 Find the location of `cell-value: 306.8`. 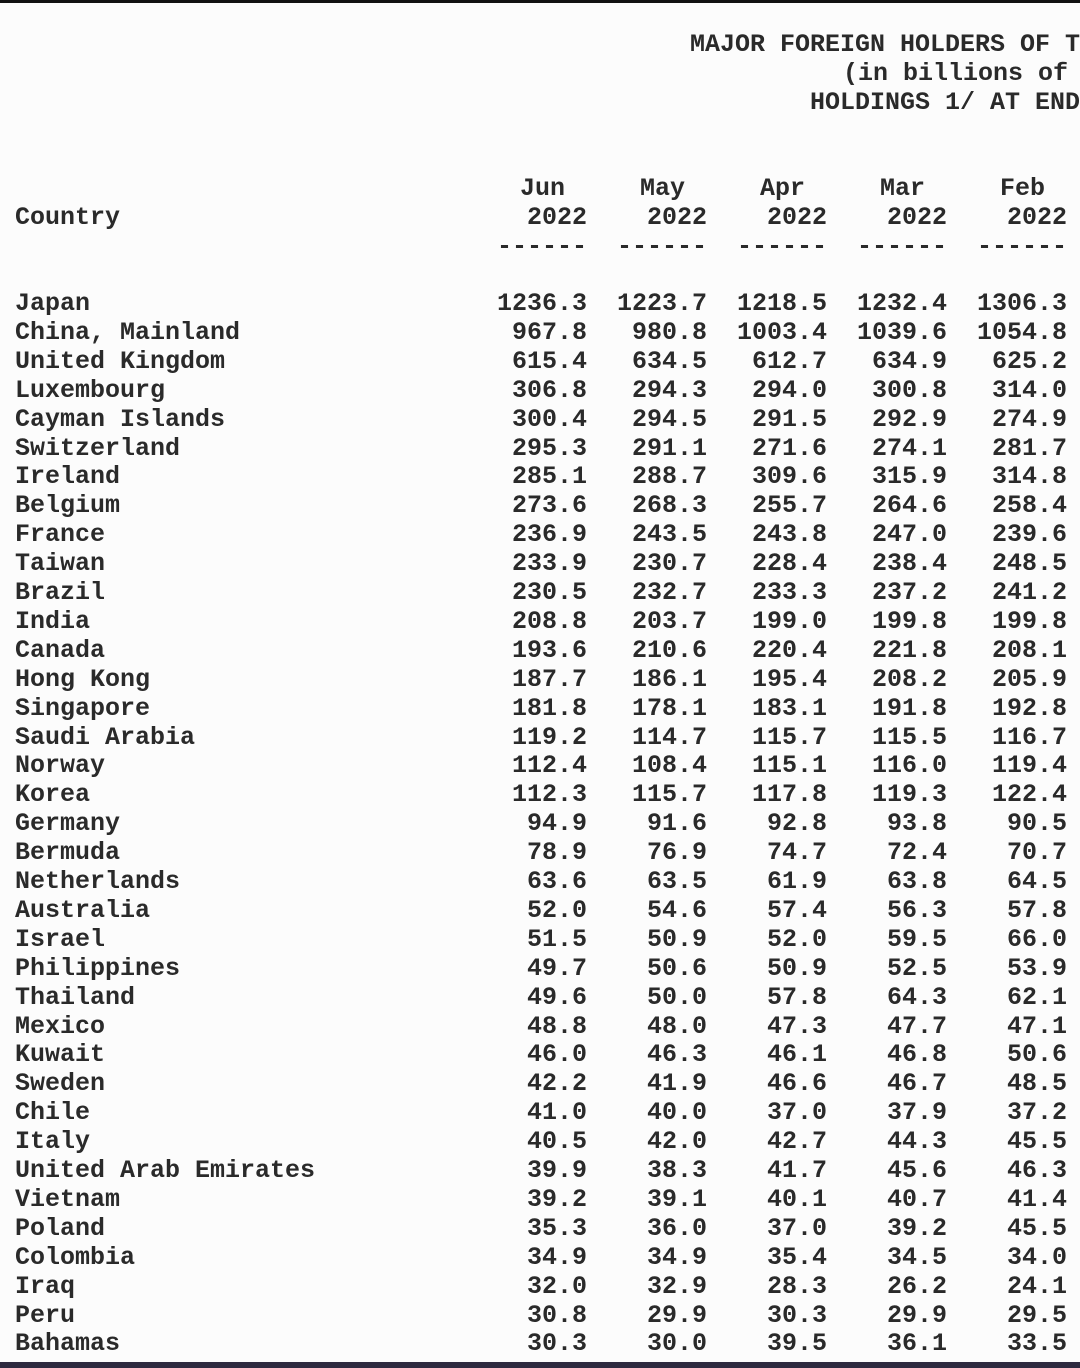

cell-value: 306.8 is located at coordinates (549, 390).